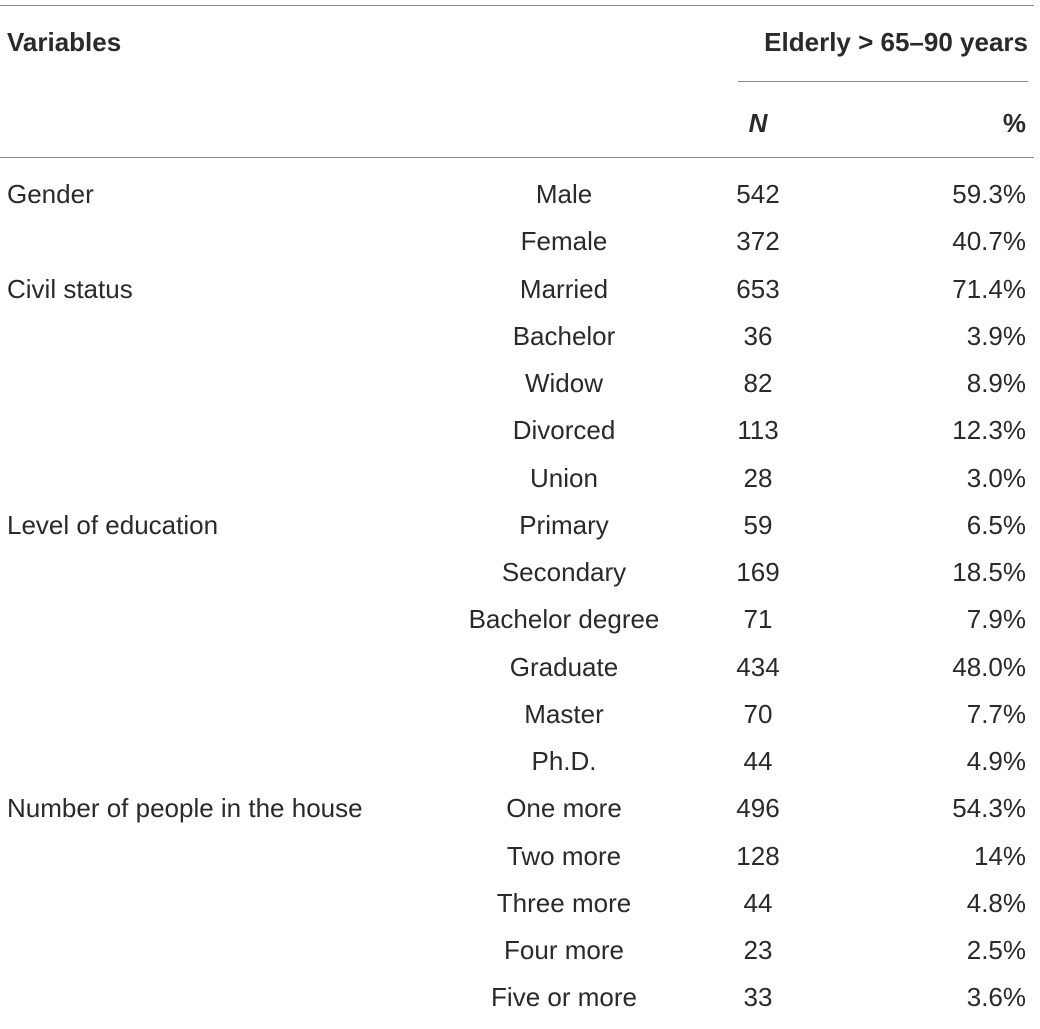 The image size is (1040, 1029). Describe the element at coordinates (758, 430) in the screenshot. I see `row-n-value: 113` at that location.